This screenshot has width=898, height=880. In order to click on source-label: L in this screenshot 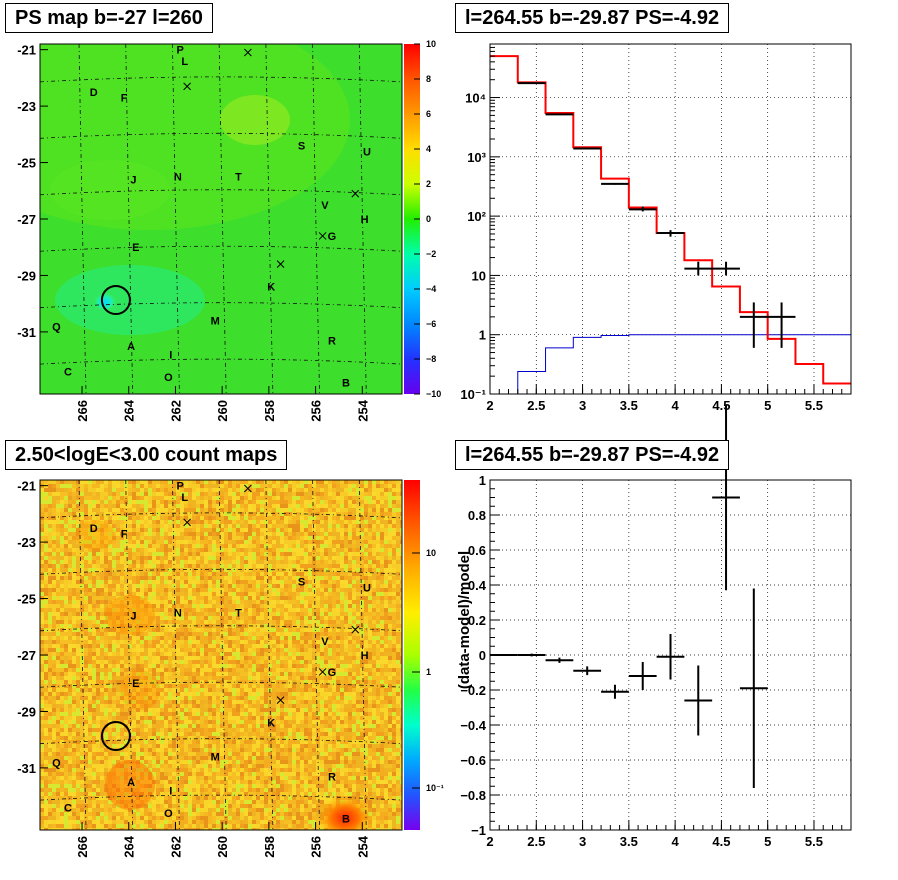, I will do `click(184, 62)`.